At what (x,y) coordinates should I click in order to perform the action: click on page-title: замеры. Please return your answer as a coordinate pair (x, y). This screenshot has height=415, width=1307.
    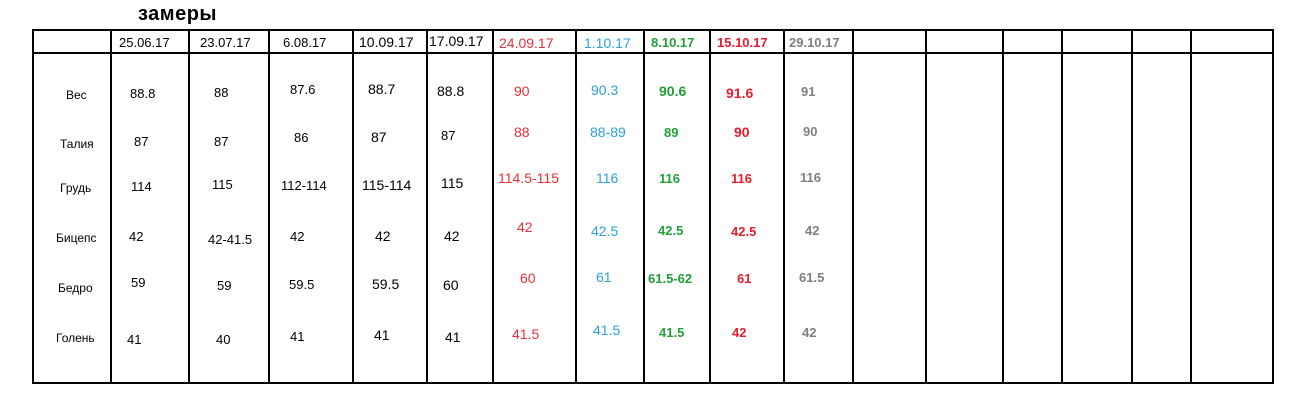
    Looking at the image, I should click on (178, 14).